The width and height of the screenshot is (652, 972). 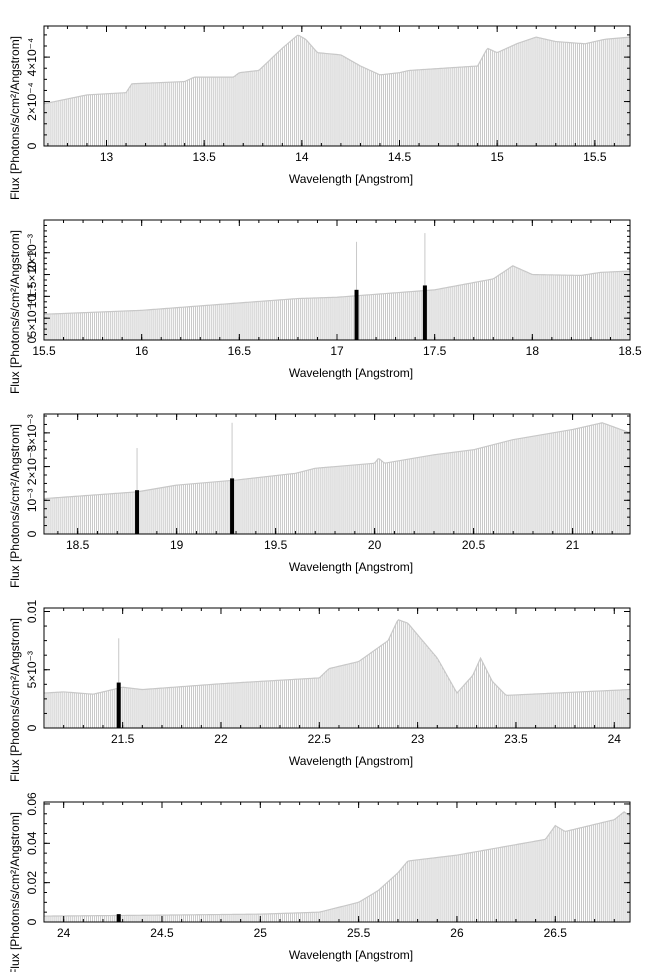 I want to click on x-tick-label: 22.5, so click(x=320, y=739).